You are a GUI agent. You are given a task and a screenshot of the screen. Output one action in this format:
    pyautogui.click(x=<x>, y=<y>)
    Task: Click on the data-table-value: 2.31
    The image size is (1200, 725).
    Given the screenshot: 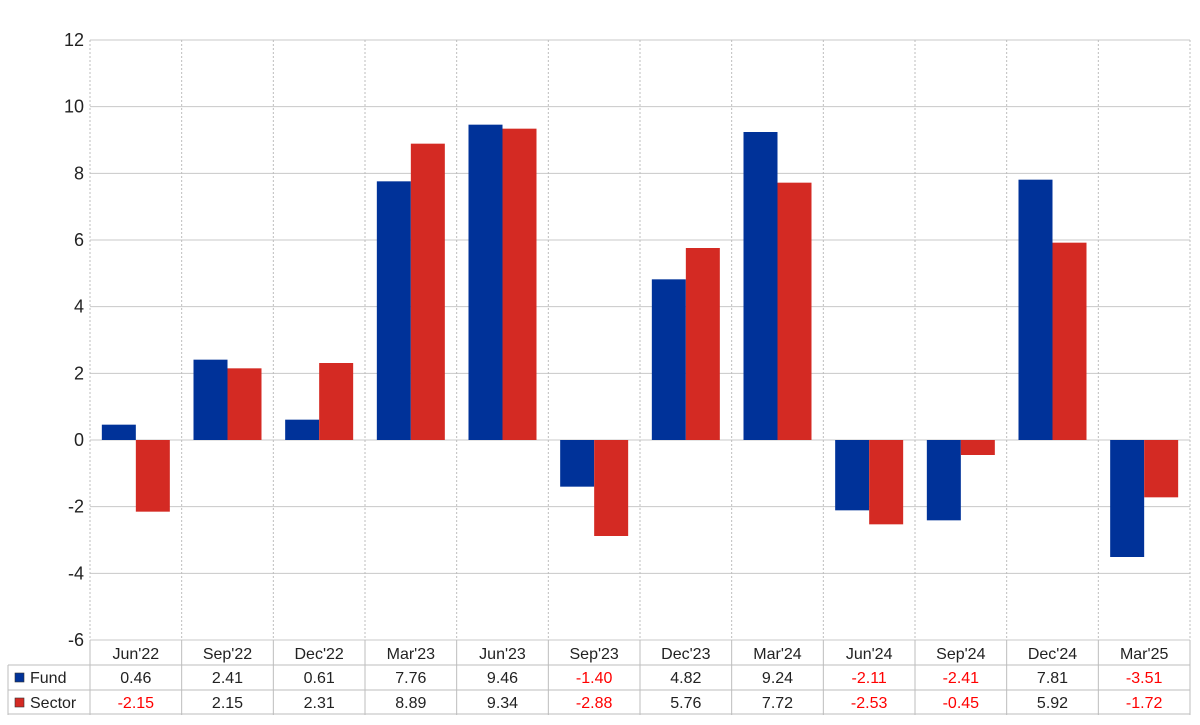 What is the action you would take?
    pyautogui.click(x=319, y=703)
    